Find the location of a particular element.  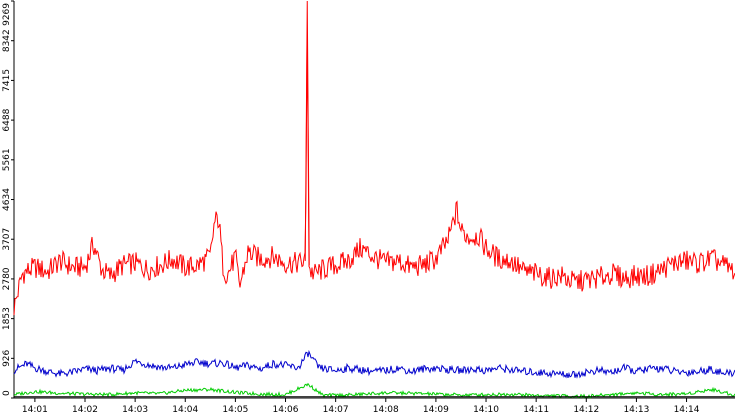

y-tick-label: 5561 is located at coordinates (7, 159).